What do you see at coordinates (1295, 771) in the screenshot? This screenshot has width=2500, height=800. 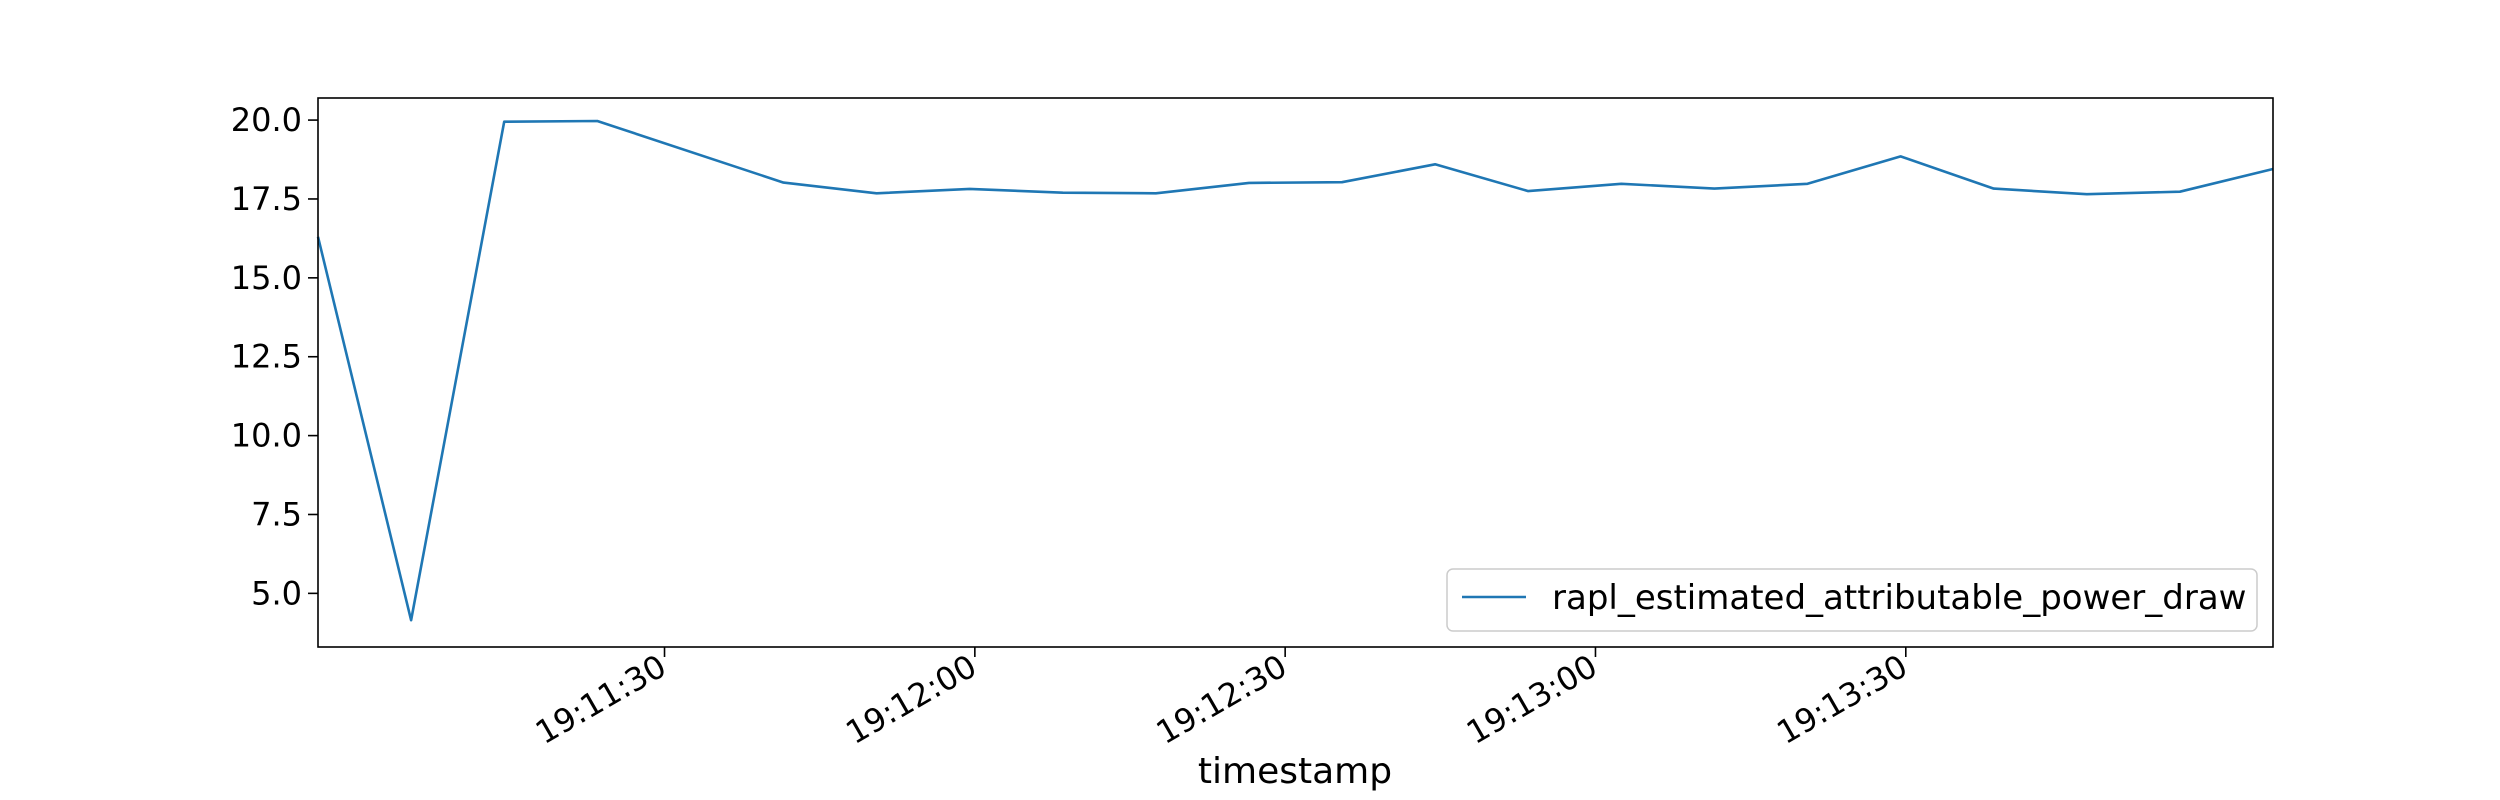 I see `x-axis-label: timestamp` at bounding box center [1295, 771].